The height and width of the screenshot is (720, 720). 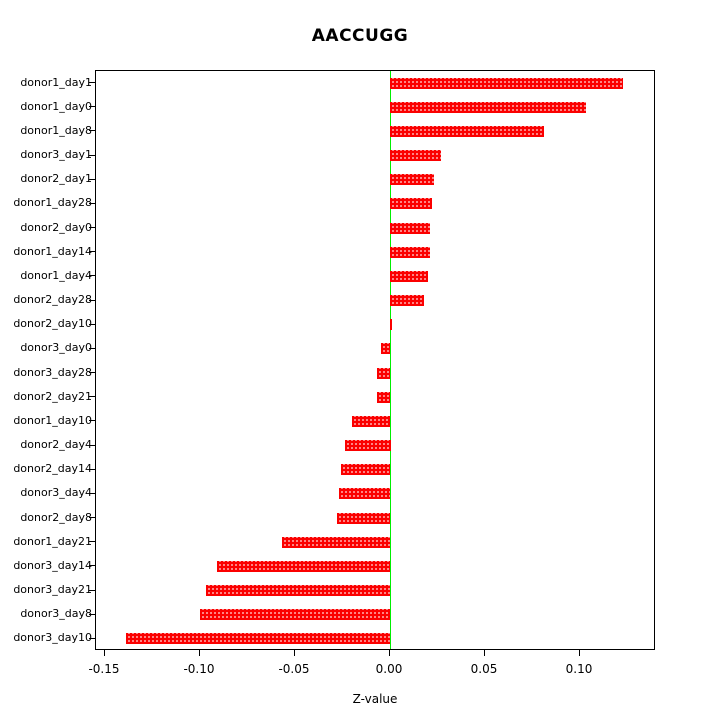 I want to click on y-label-donor1_day10: donor1_day10, so click(x=52, y=420).